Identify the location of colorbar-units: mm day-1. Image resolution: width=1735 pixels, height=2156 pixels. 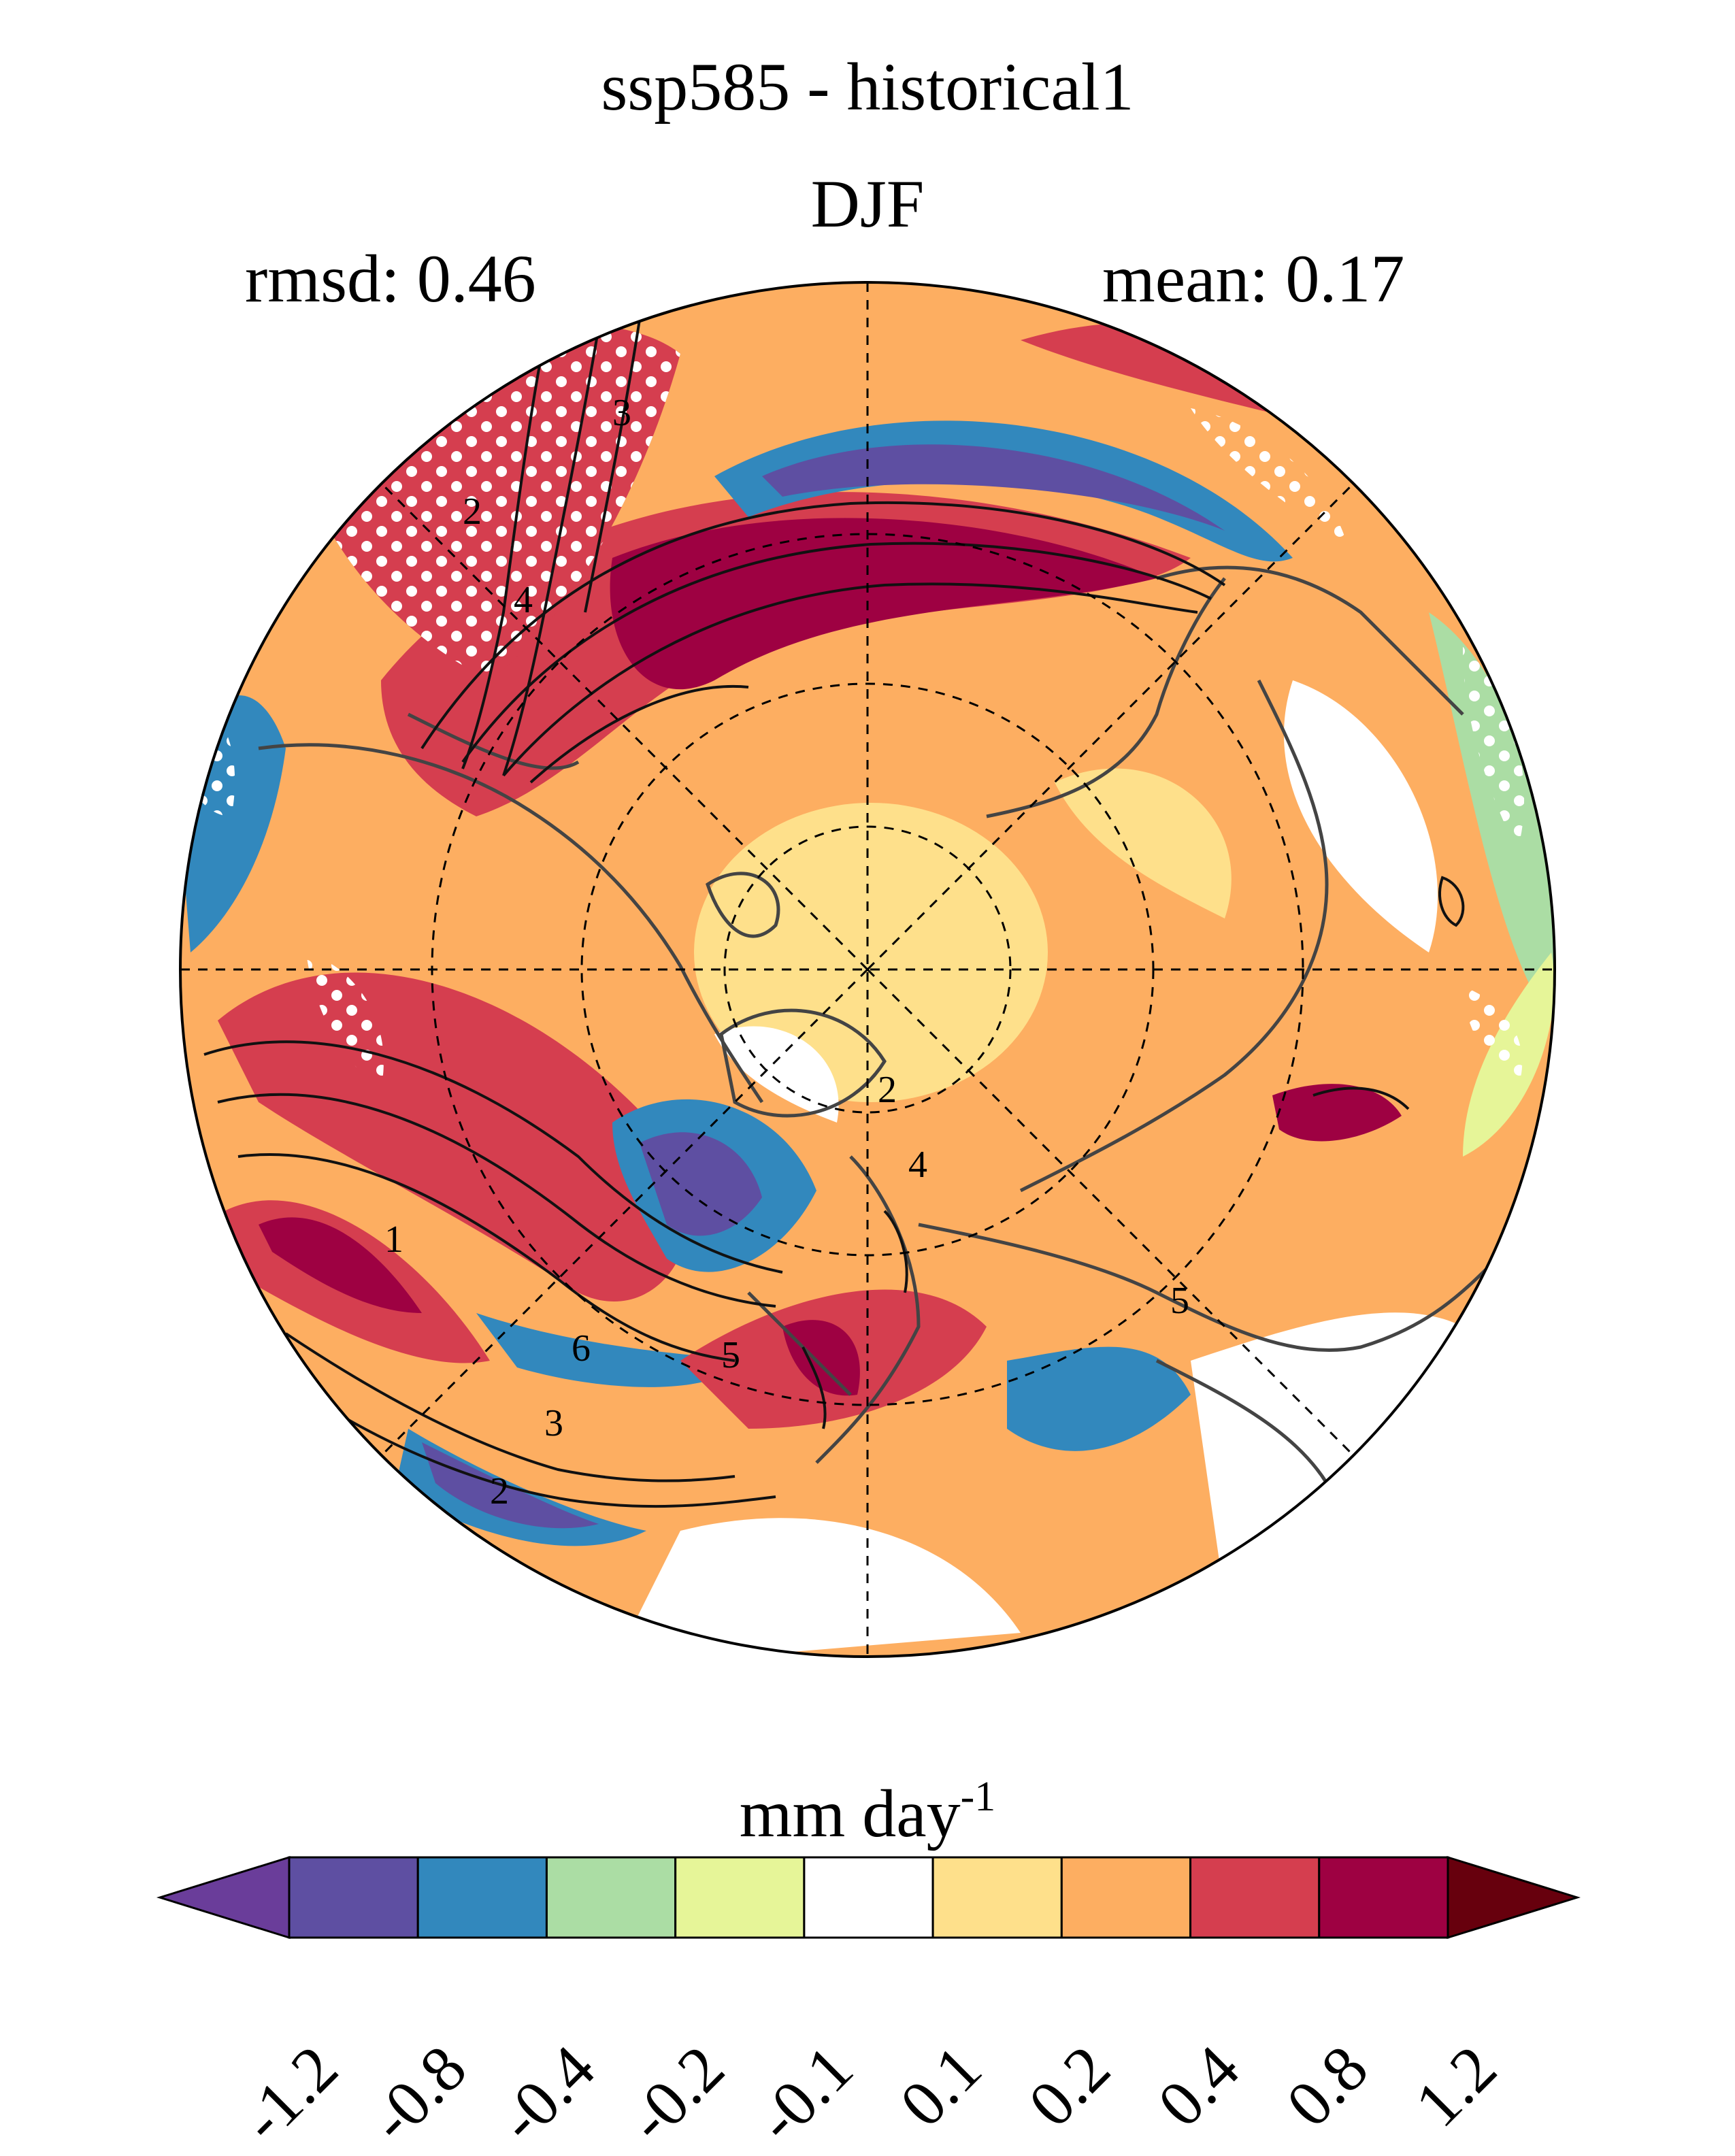
(867, 1812).